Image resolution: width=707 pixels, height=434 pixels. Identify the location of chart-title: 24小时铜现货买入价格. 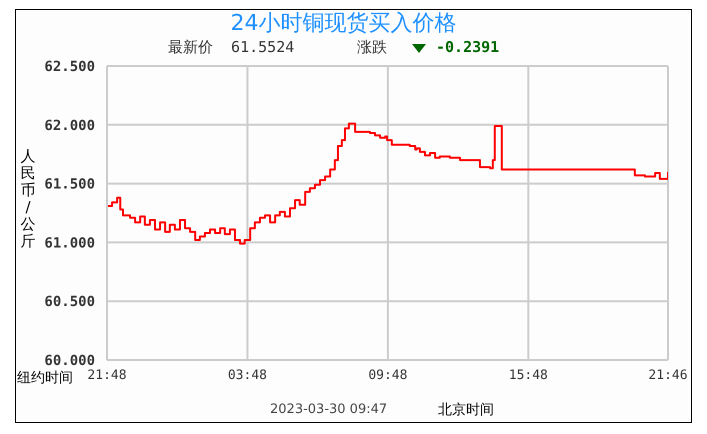
(344, 24).